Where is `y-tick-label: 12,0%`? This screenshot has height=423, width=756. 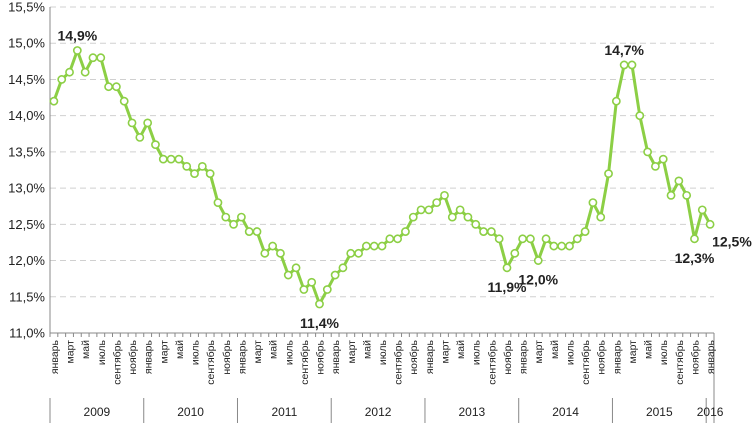 y-tick-label: 12,0% is located at coordinates (26, 260).